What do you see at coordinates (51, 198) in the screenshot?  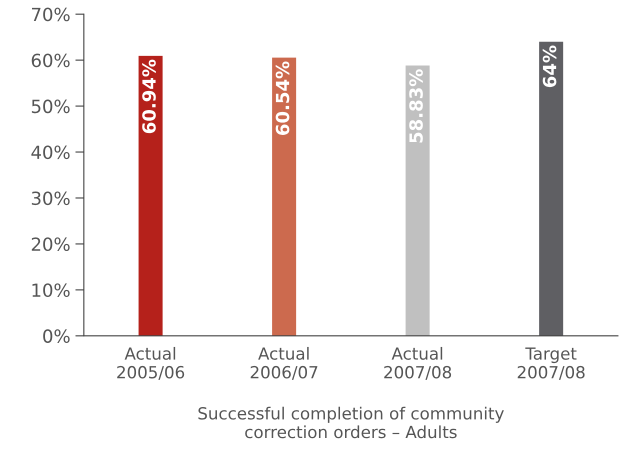 I see `y-tick-label: 30%` at bounding box center [51, 198].